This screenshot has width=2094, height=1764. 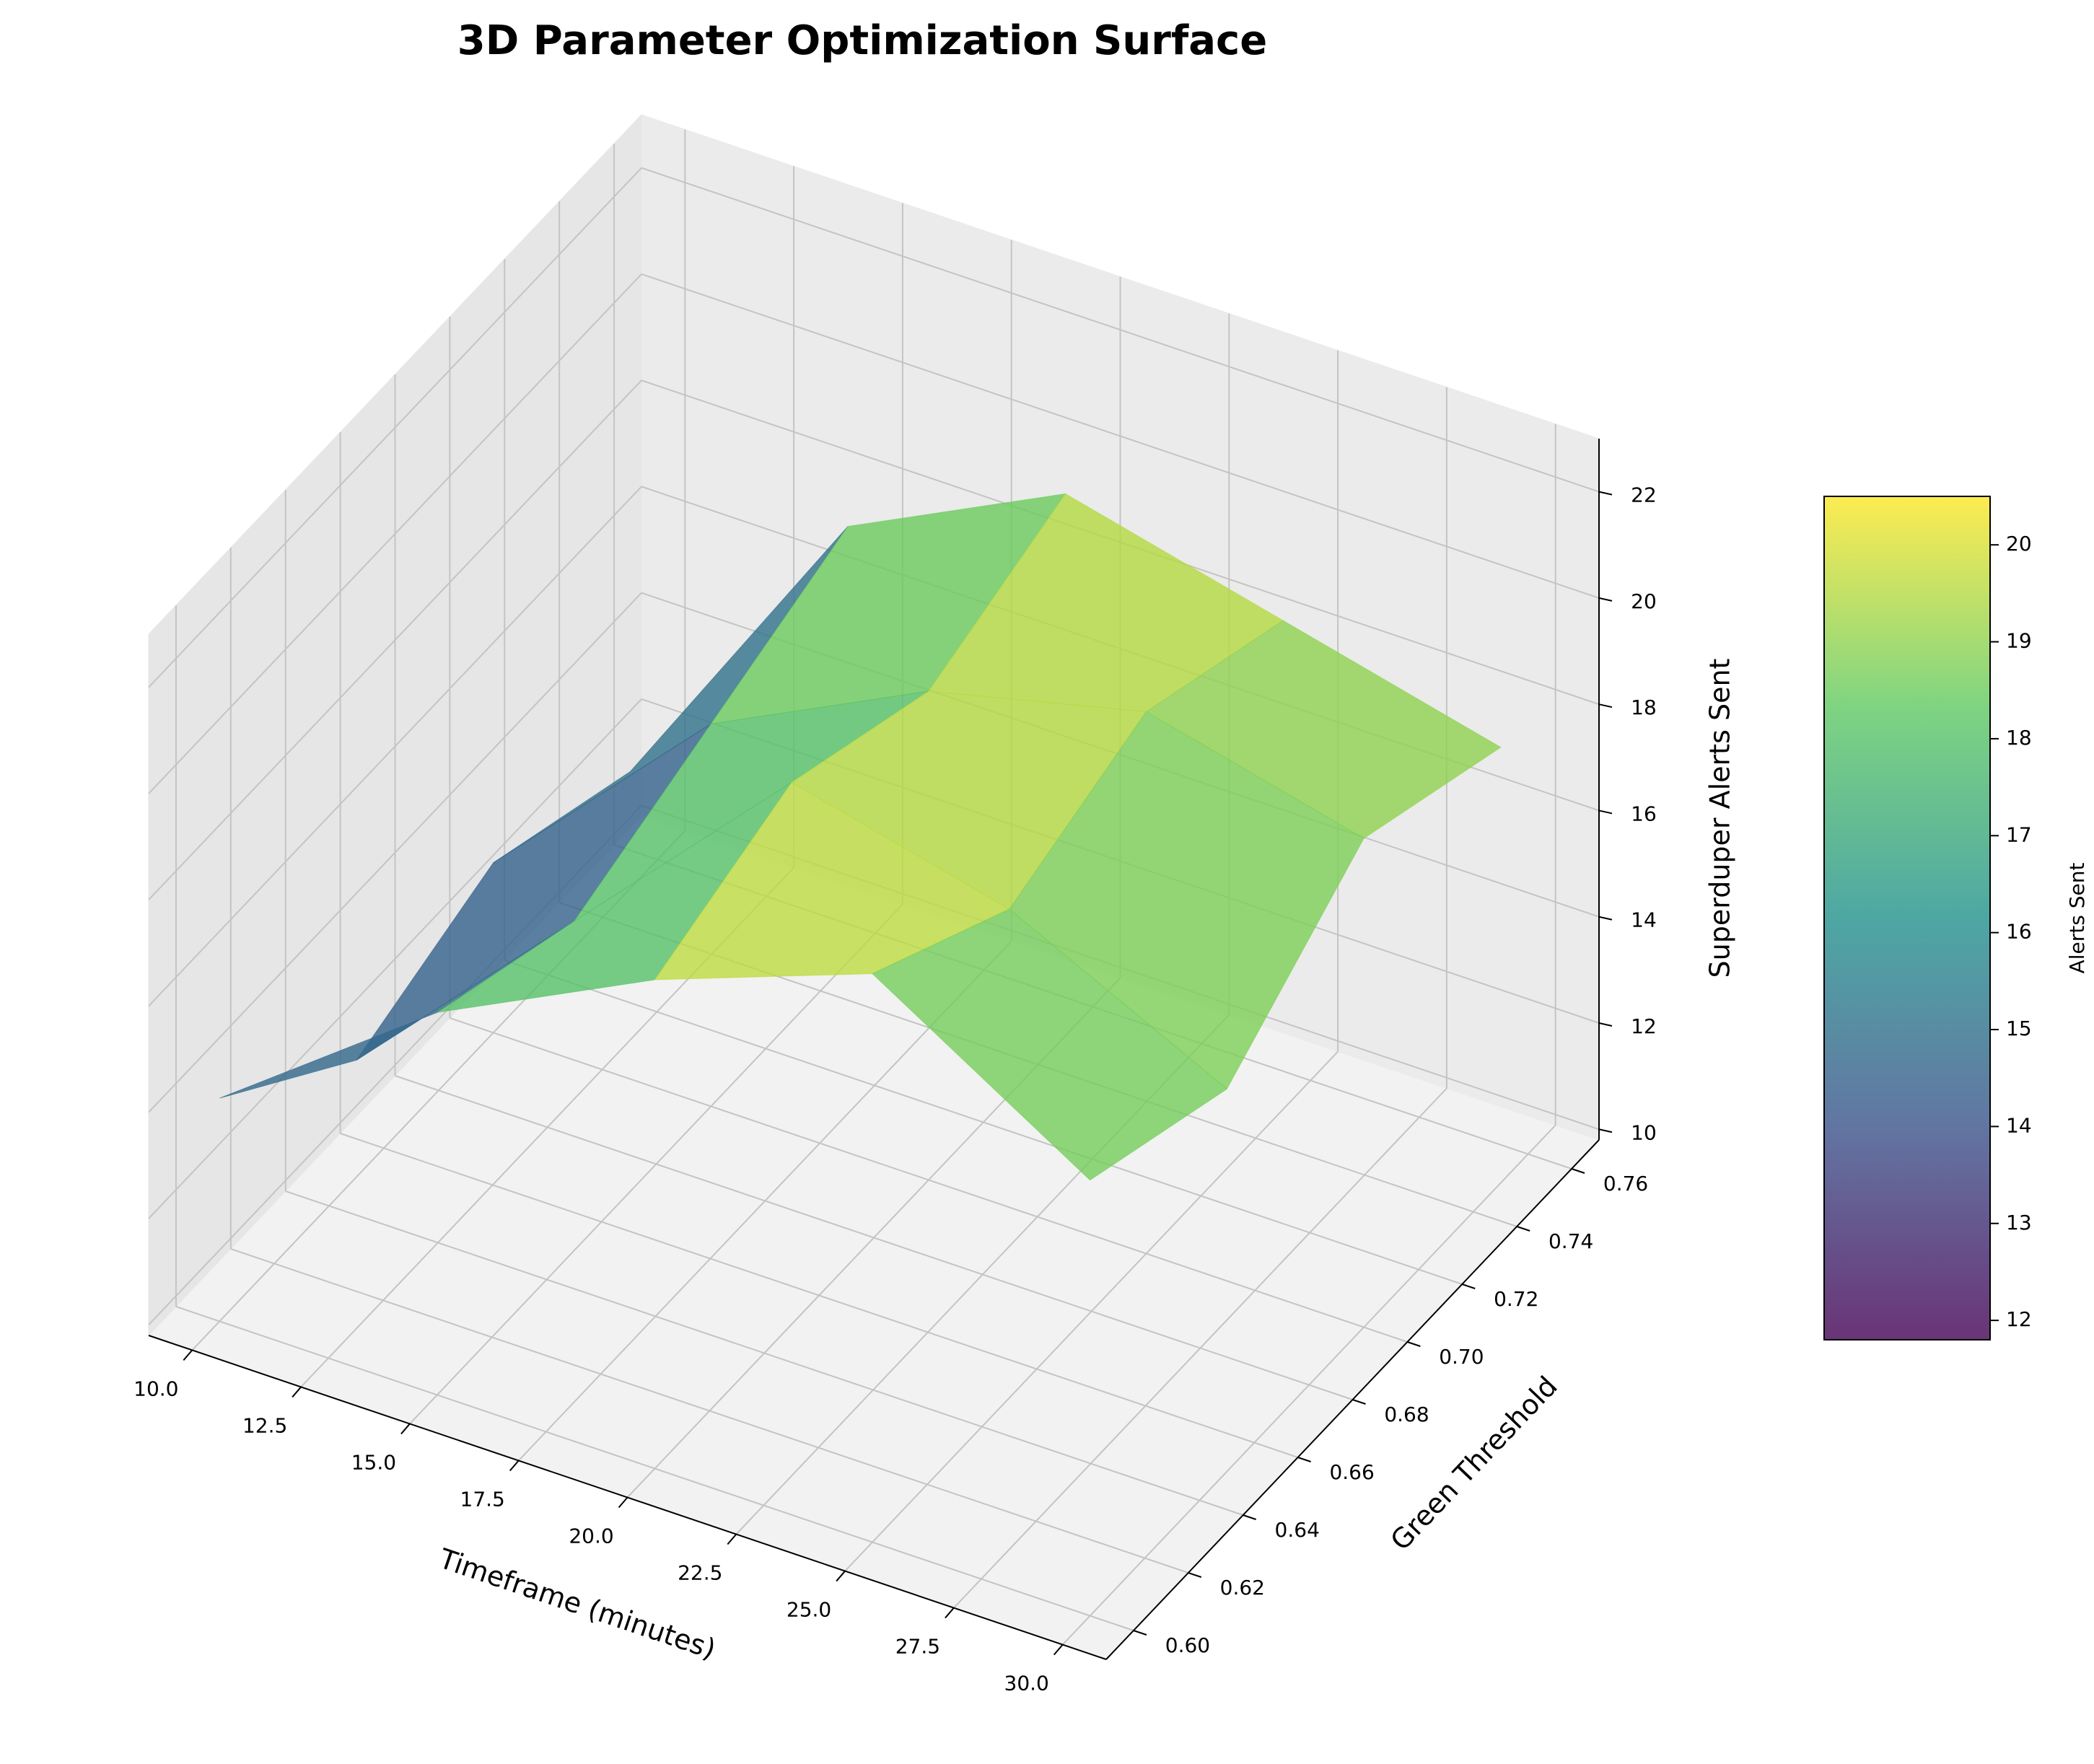 What do you see at coordinates (1570, 1241) in the screenshot?
I see `y-tick-label: 0.74` at bounding box center [1570, 1241].